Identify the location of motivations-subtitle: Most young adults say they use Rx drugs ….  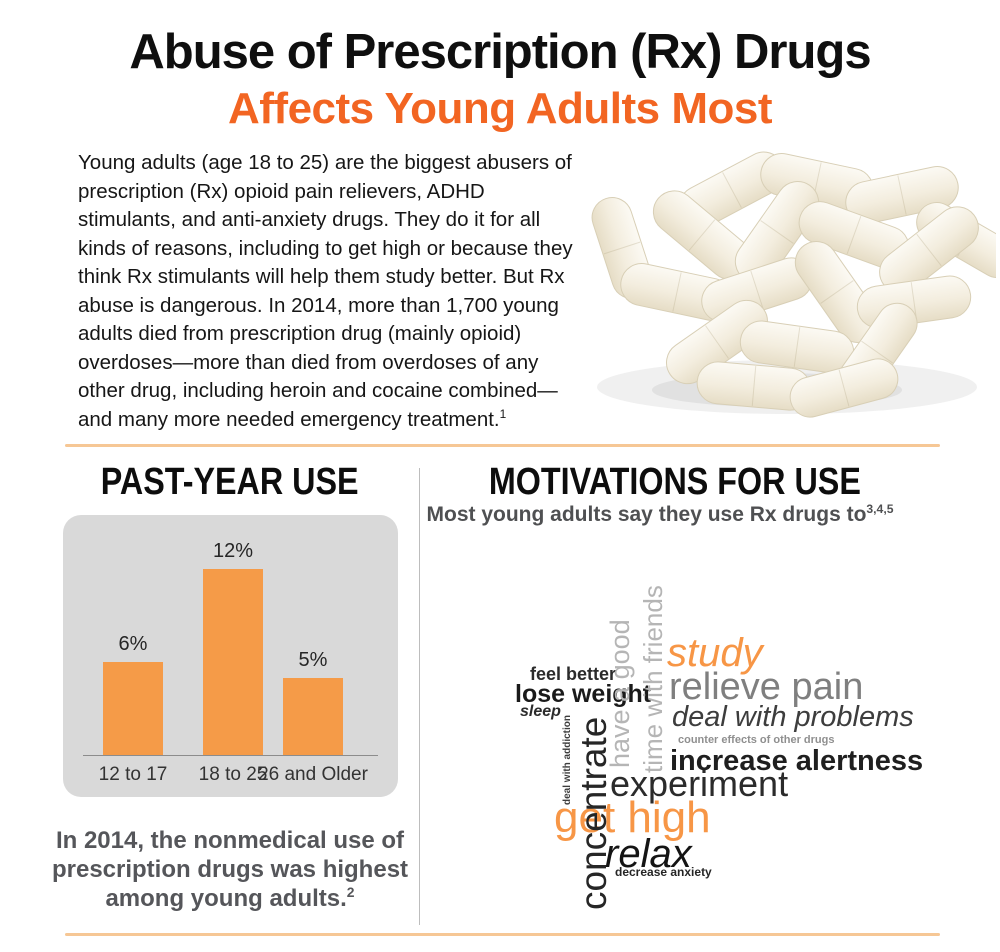
(660, 515).